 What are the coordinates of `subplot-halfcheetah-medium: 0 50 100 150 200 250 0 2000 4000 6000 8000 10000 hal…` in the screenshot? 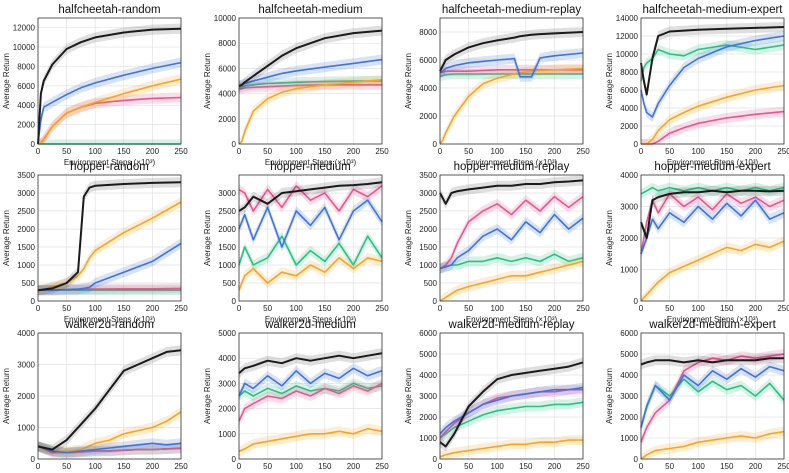 It's located at (296, 85).